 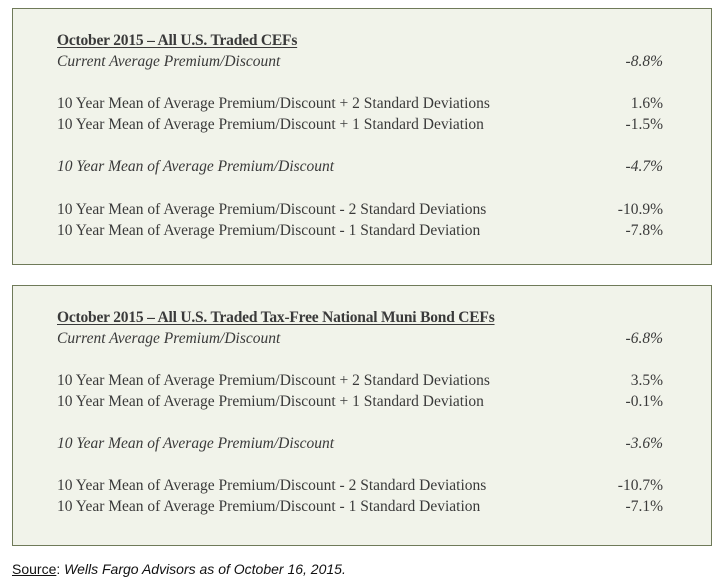 What do you see at coordinates (34, 569) in the screenshot?
I see `source-label: Source` at bounding box center [34, 569].